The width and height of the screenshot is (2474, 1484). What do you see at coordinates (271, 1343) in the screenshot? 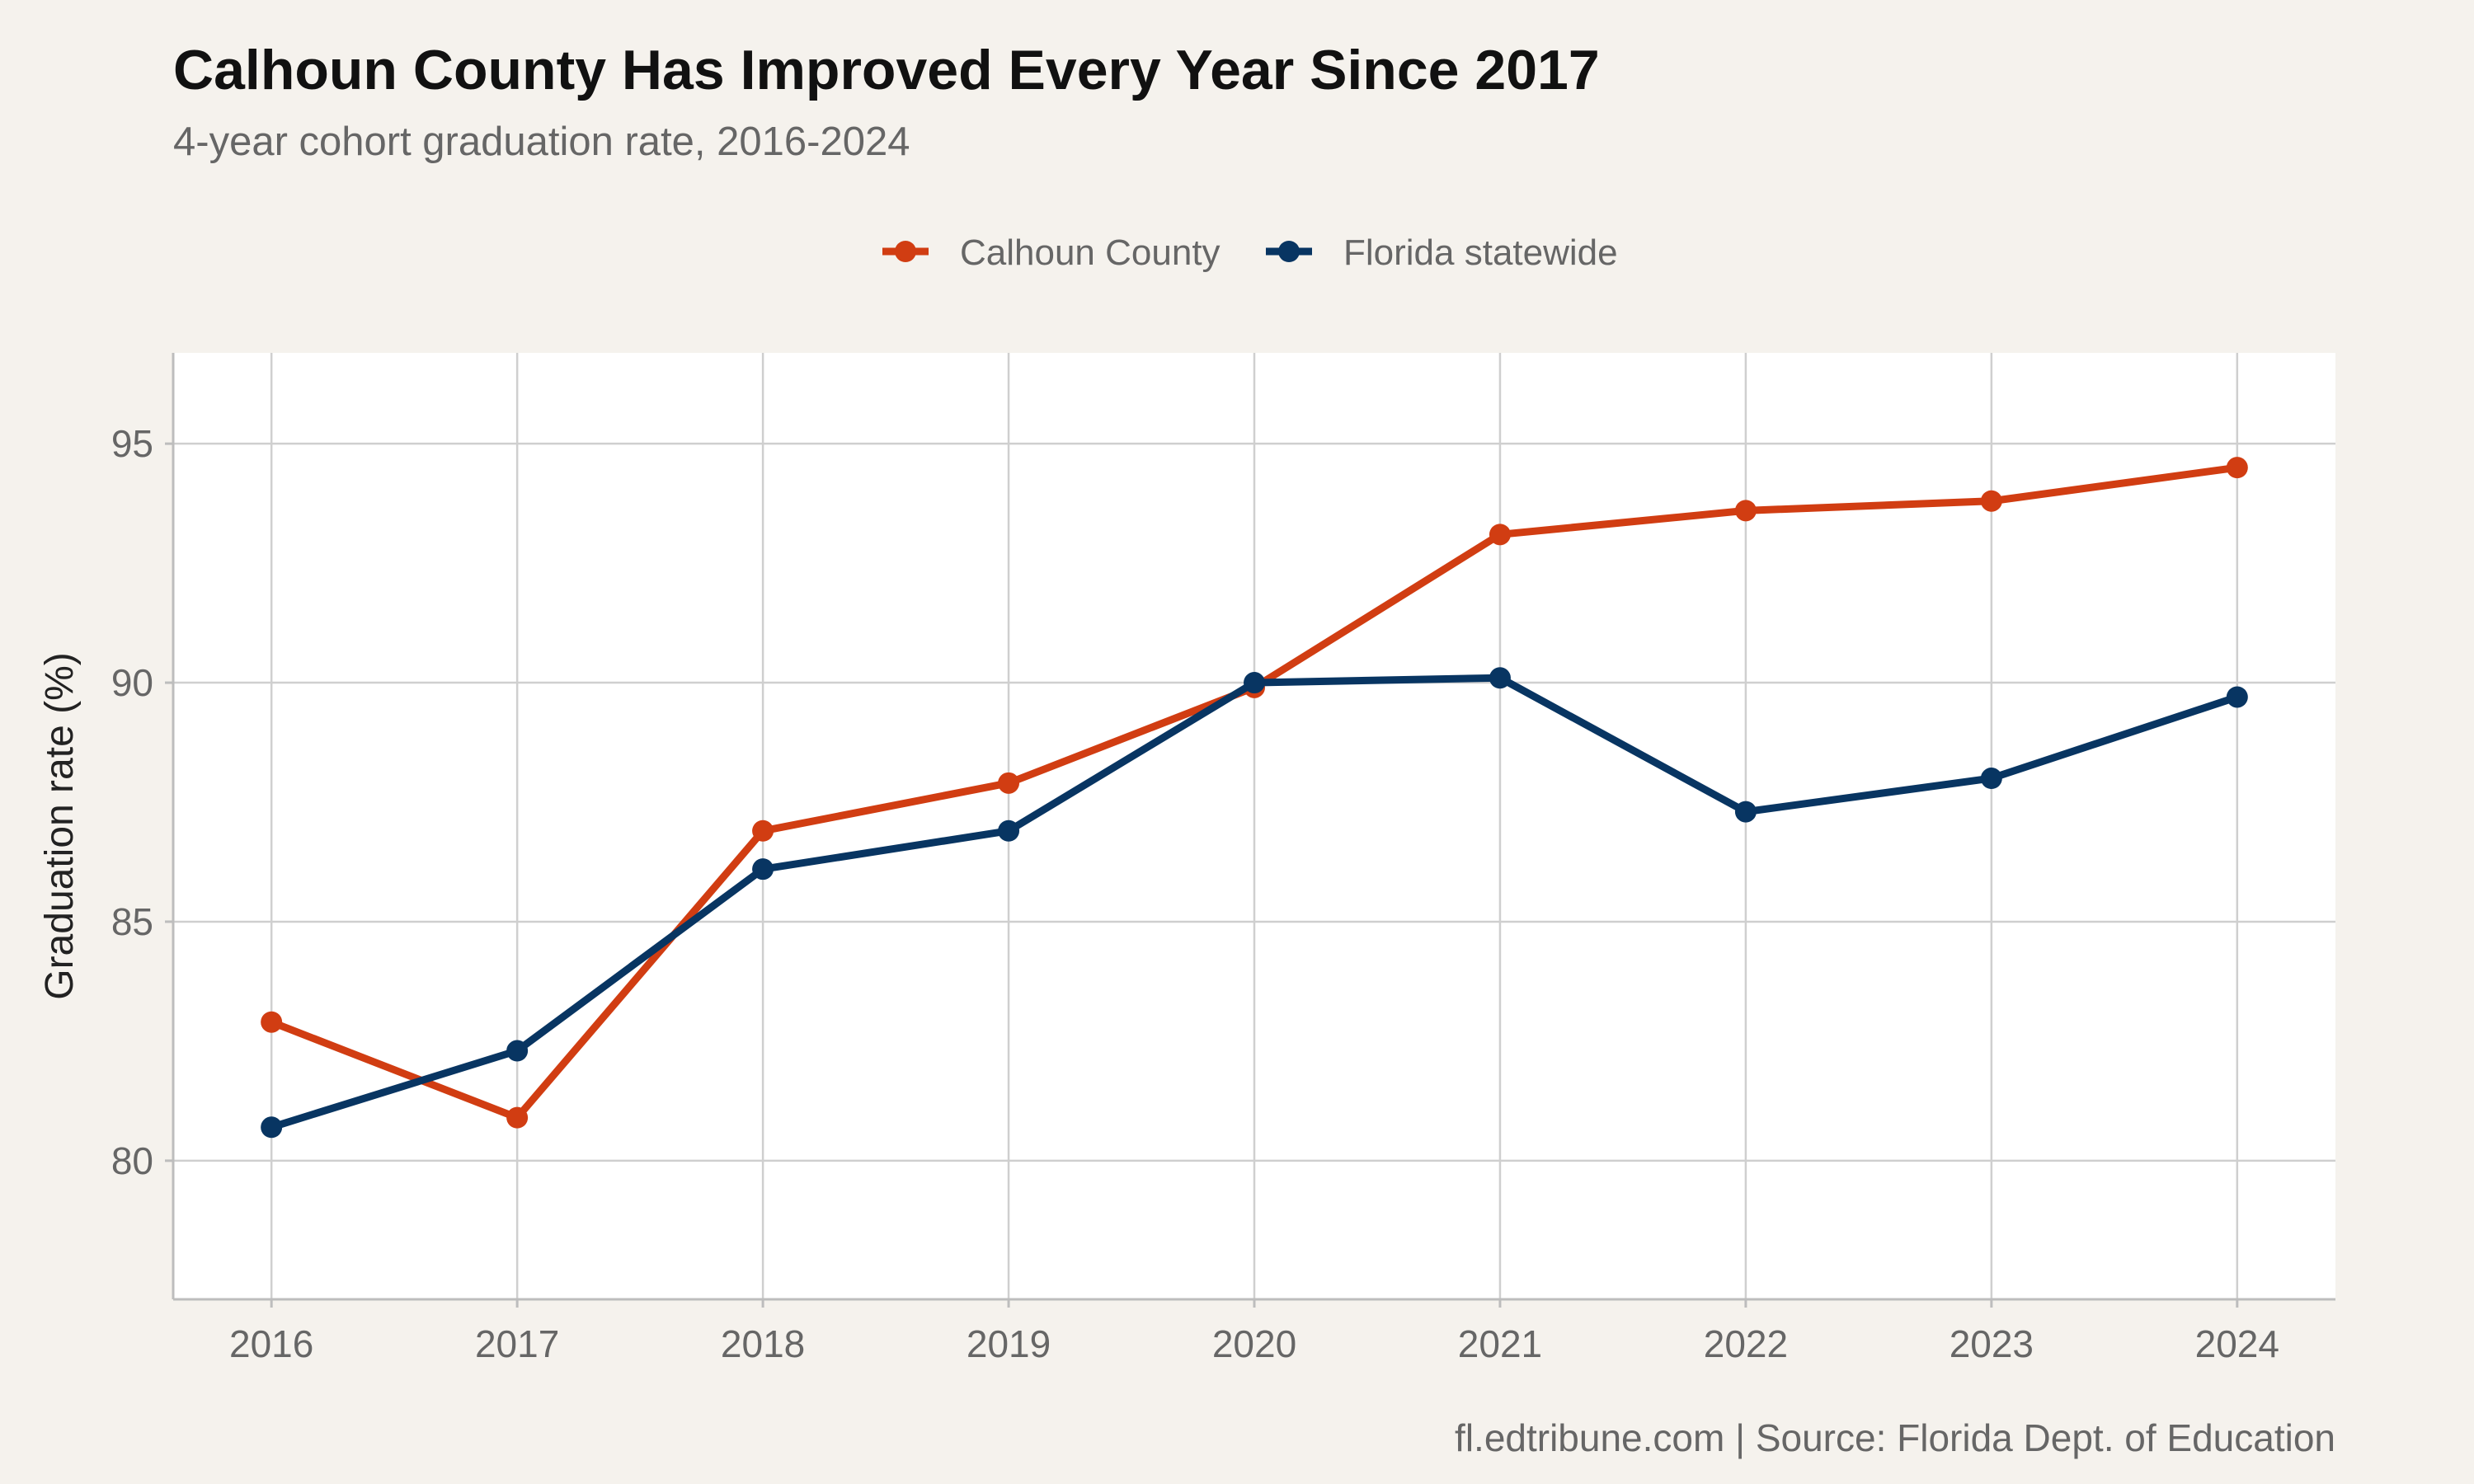
I see `x-tick-label: 2016` at bounding box center [271, 1343].